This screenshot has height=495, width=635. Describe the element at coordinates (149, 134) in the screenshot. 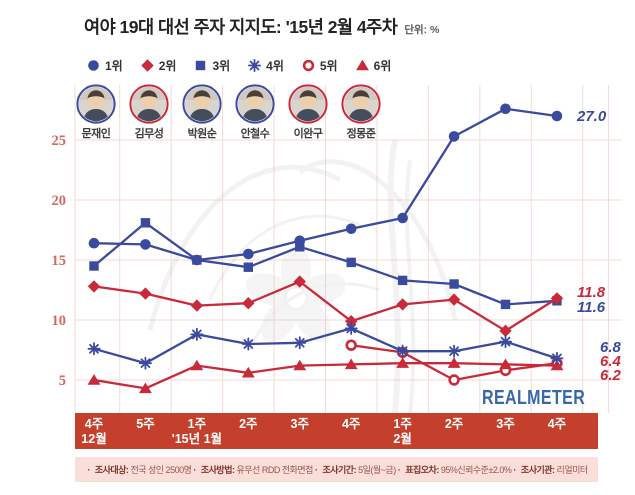

I see `candidate-name: 김무성` at that location.